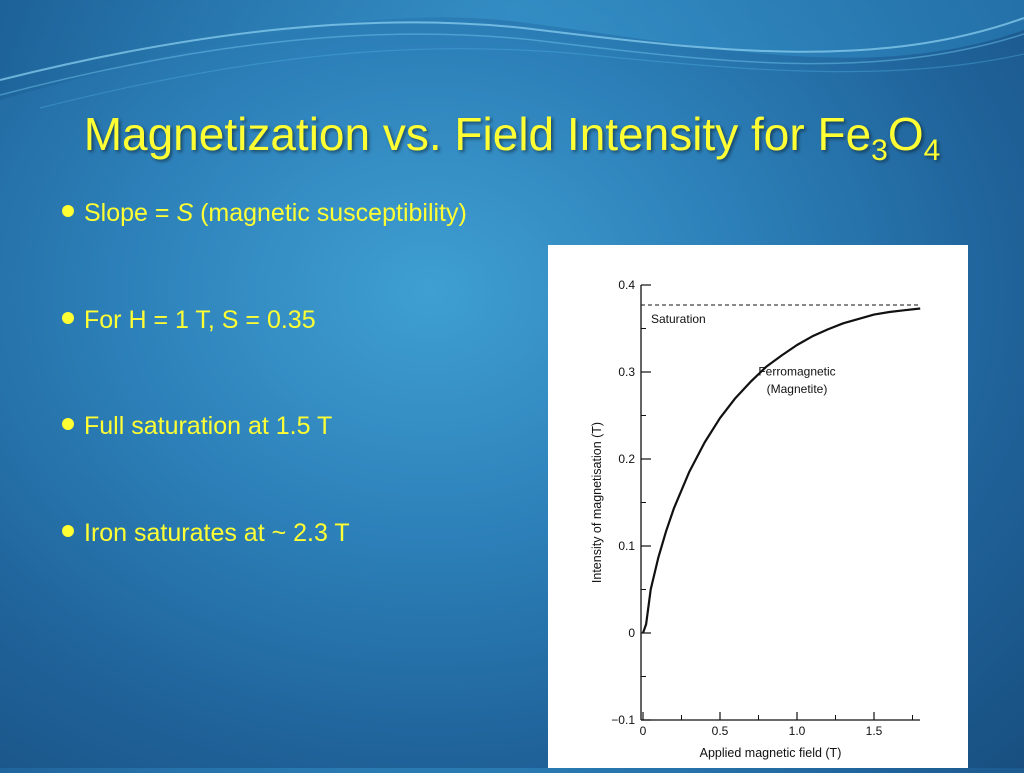 This screenshot has height=773, width=1024. What do you see at coordinates (512, 54) in the screenshot?
I see `top-wave-decoration` at bounding box center [512, 54].